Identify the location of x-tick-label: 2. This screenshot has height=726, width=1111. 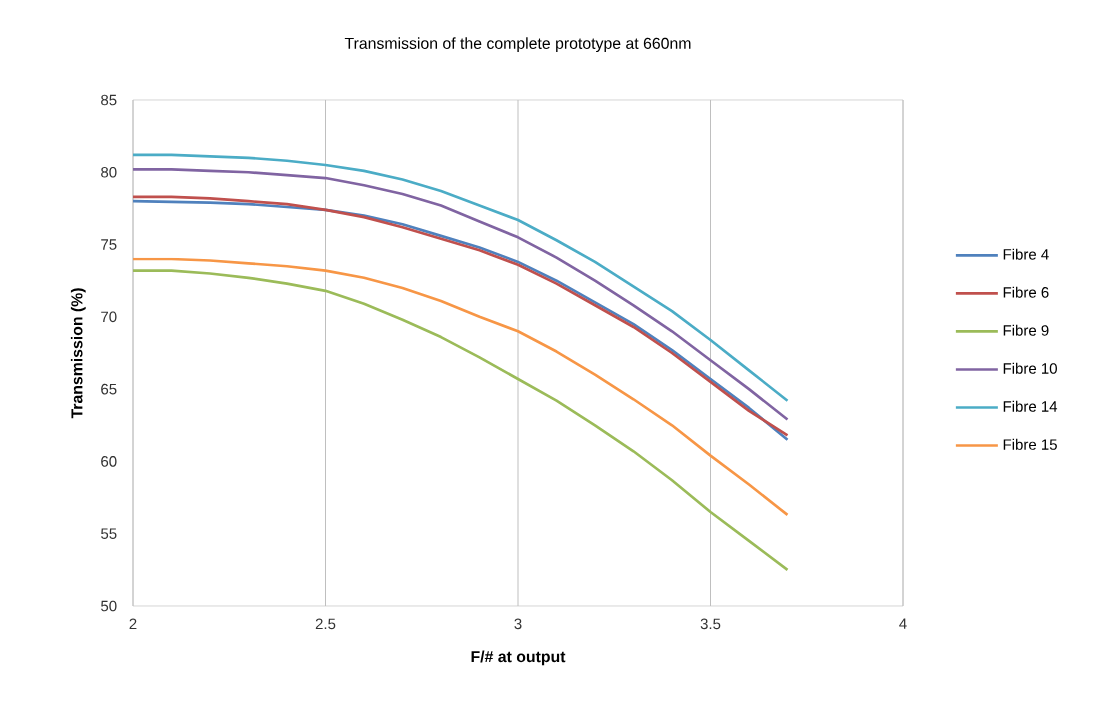
(133, 624).